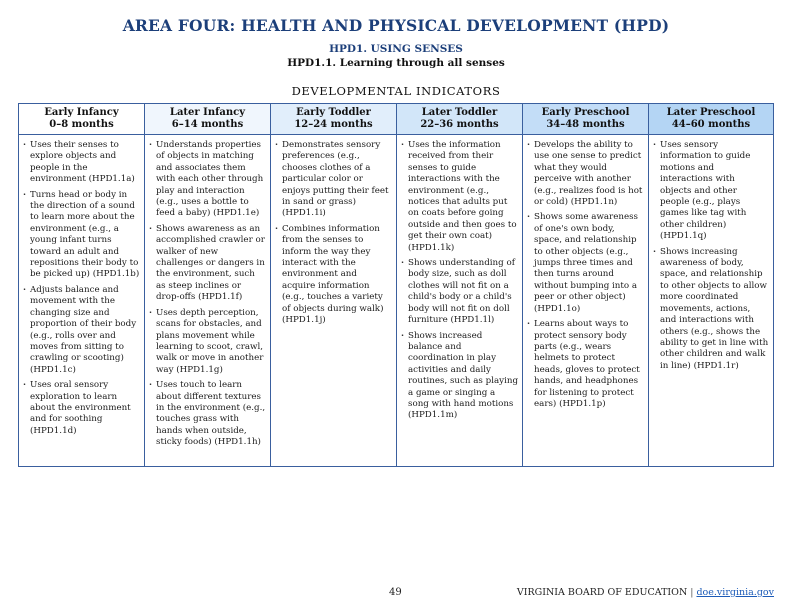 The width and height of the screenshot is (792, 612). I want to click on publisher-name: VIRGINIA BOARD OF EDUCATION, so click(602, 592).